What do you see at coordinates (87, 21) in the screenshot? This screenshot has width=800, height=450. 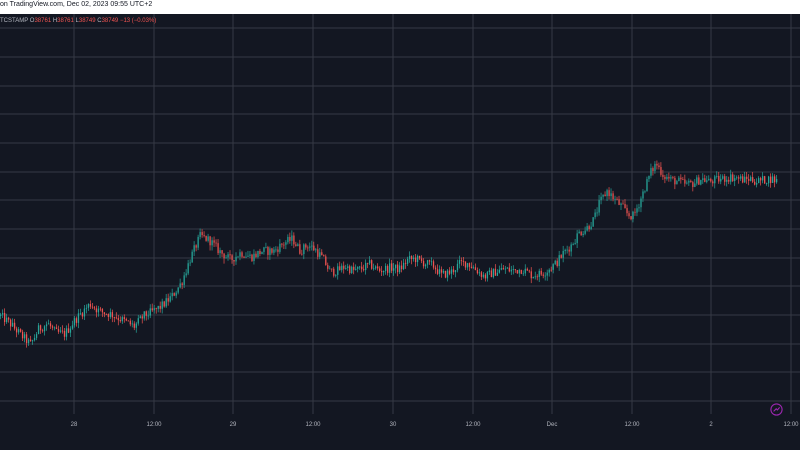 I see `legend-low: 38749` at bounding box center [87, 21].